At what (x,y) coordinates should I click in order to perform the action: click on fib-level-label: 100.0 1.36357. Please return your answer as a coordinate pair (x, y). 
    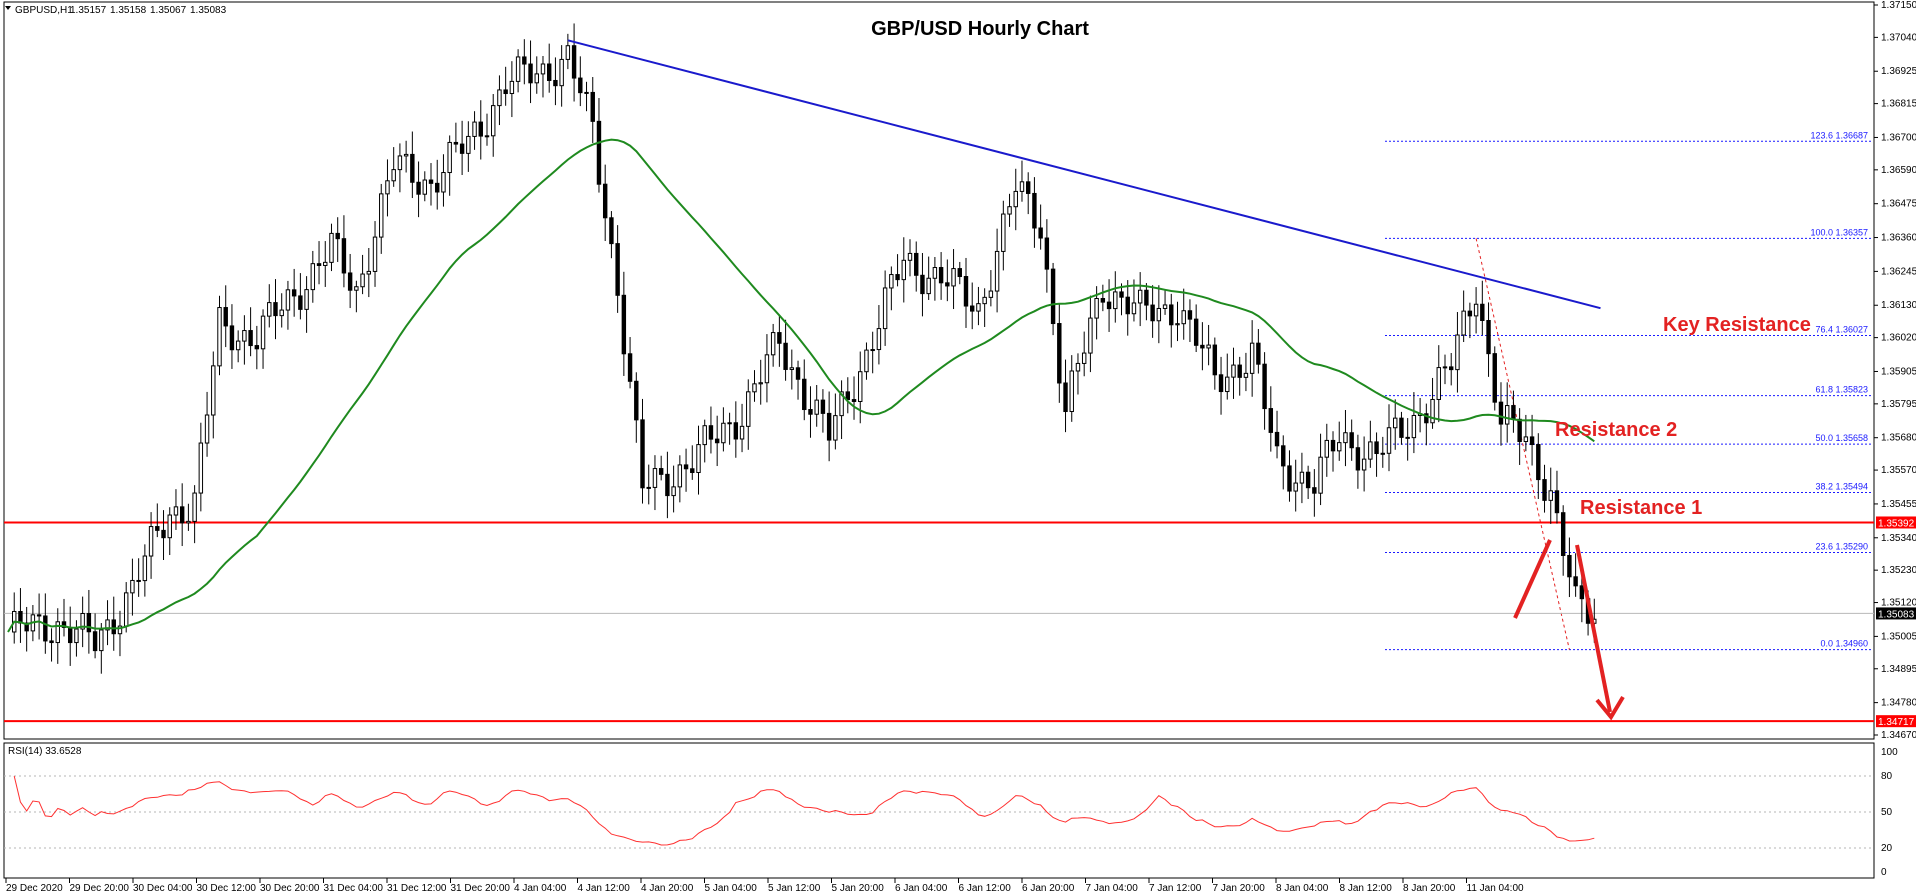
    Looking at the image, I should click on (1839, 232).